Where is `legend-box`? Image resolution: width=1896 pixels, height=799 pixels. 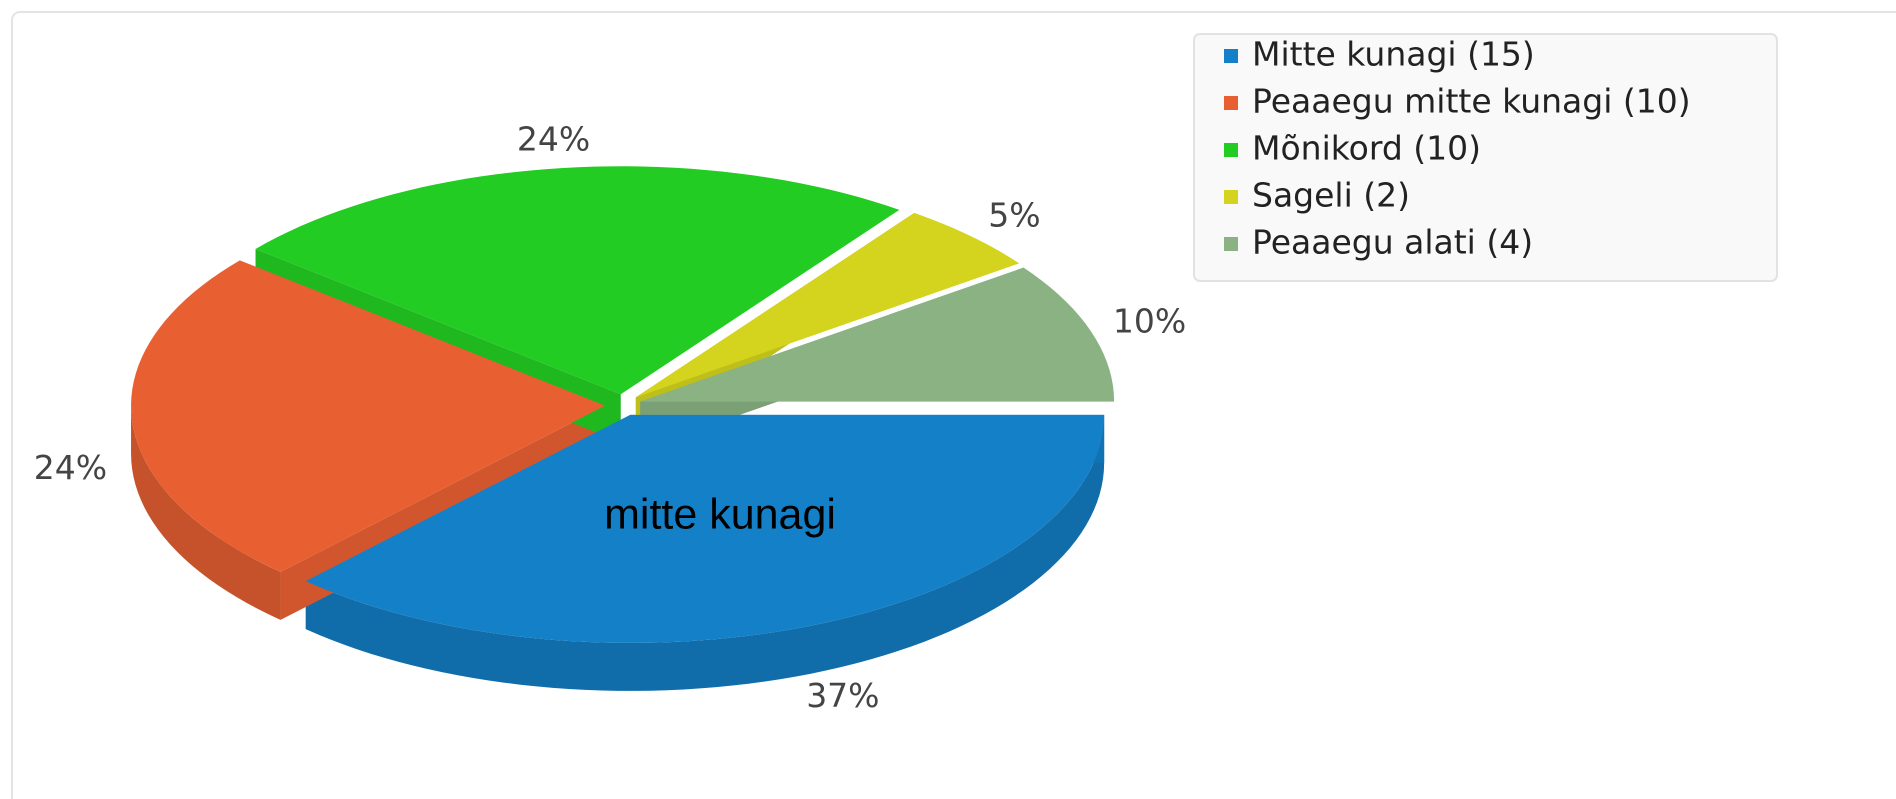
legend-box is located at coordinates (1485, 157).